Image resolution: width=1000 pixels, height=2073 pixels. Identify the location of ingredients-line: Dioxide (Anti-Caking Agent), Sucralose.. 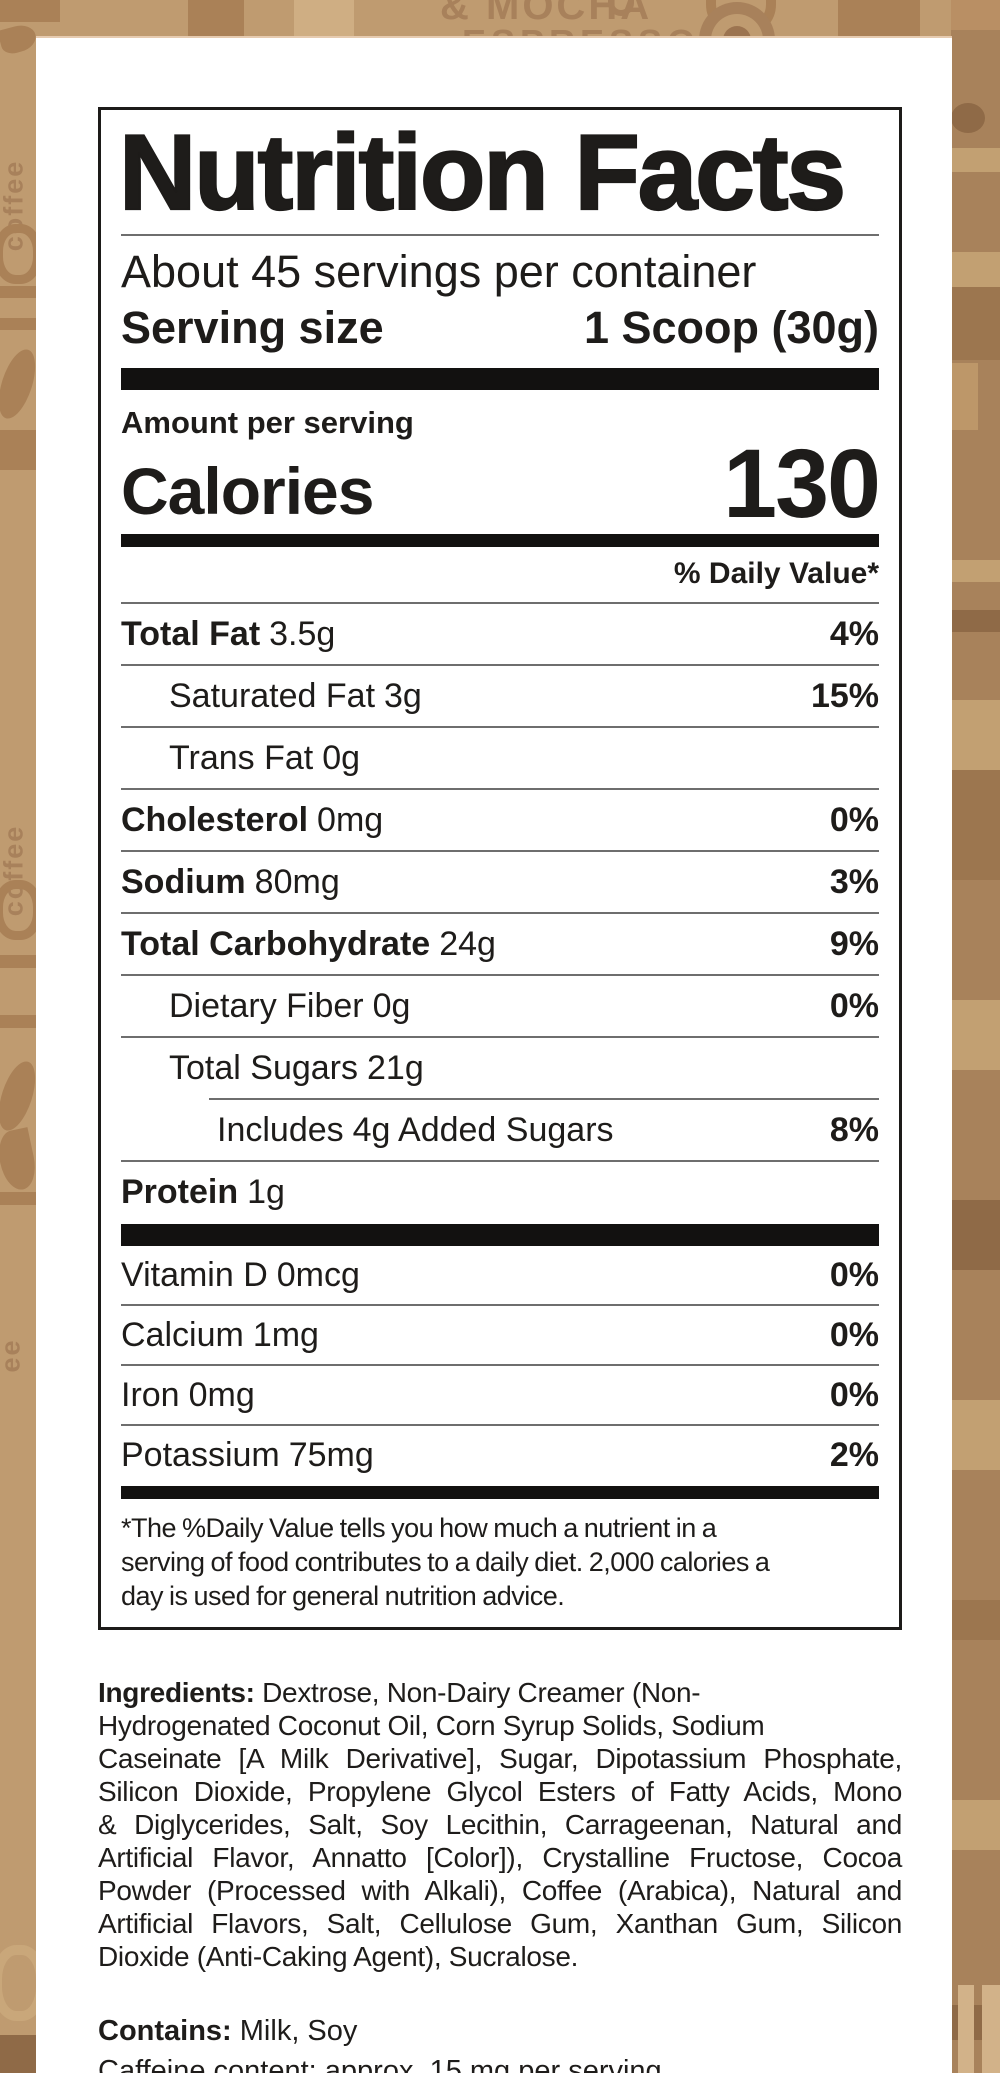
(338, 1956).